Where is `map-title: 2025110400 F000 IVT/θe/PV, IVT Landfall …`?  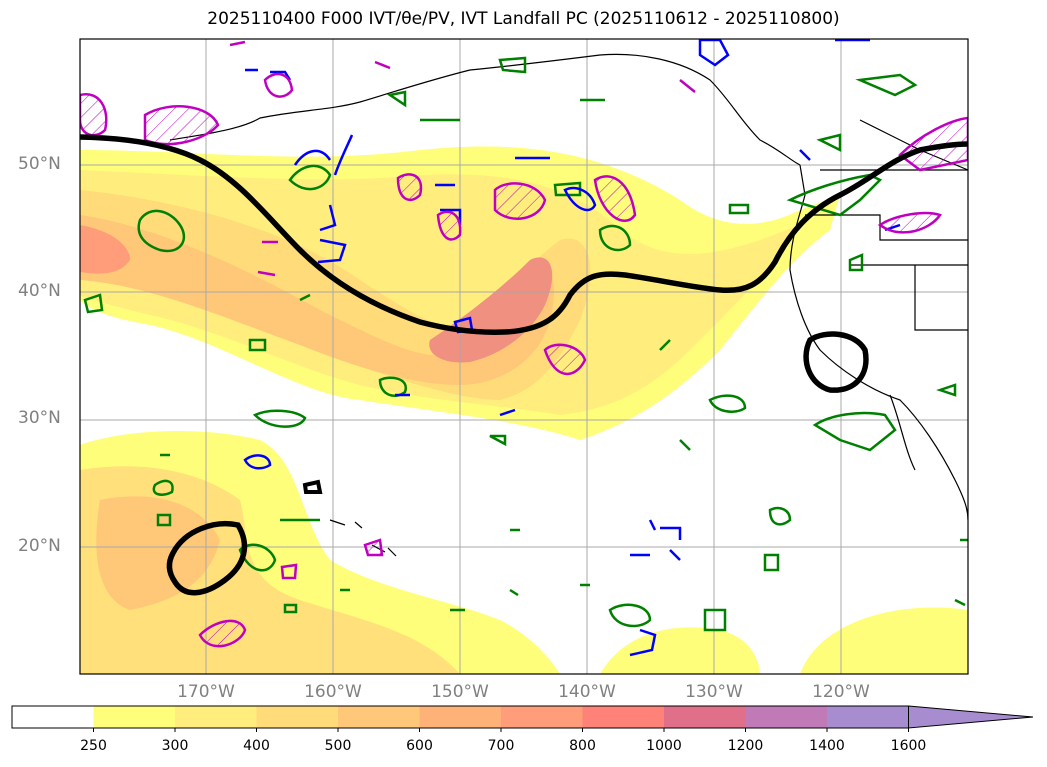
map-title: 2025110400 F000 IVT/θe/PV, IVT Landfall … is located at coordinates (523, 19).